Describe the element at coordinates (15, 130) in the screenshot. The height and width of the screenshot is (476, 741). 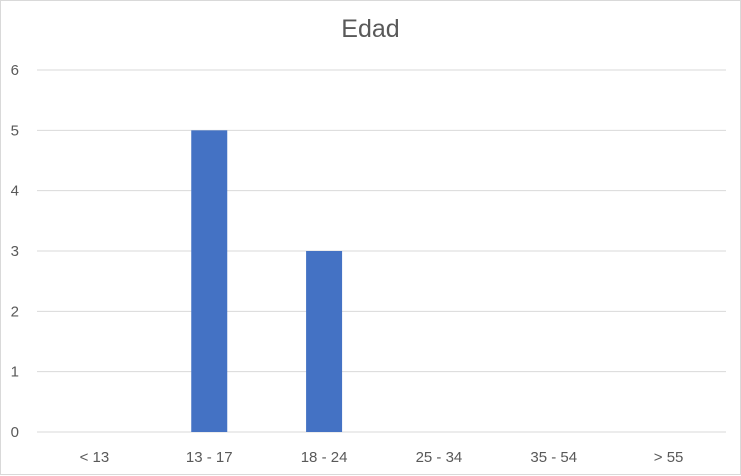
I see `y-tick-label: 5` at that location.